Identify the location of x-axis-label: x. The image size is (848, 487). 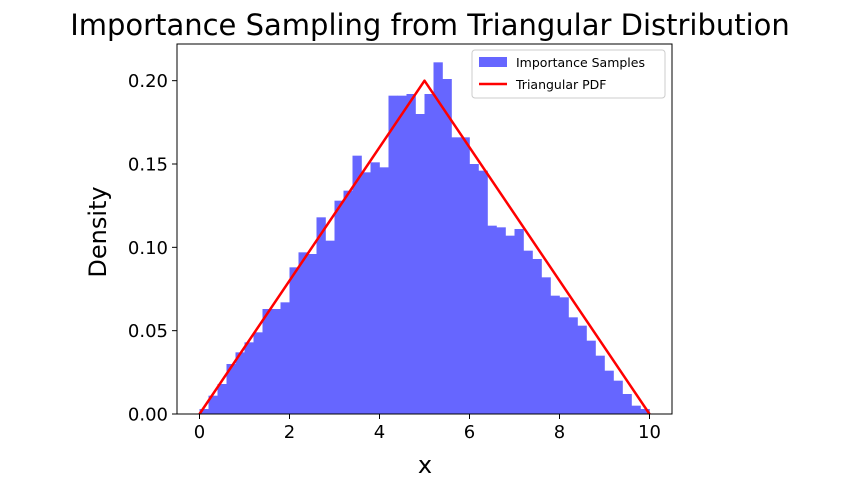
(425, 465).